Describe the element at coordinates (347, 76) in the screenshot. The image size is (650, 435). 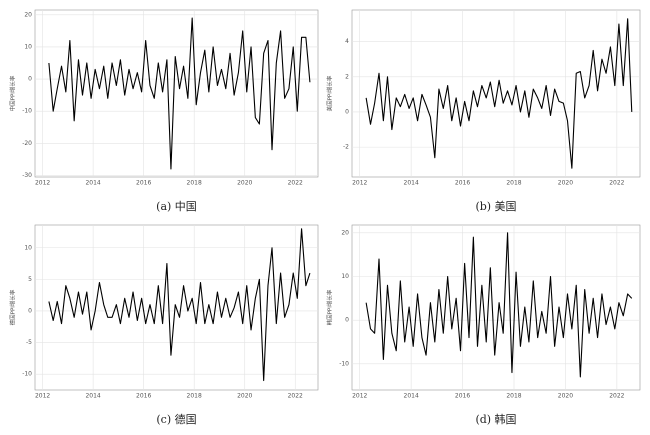
I see `y-tick-label: 2` at that location.